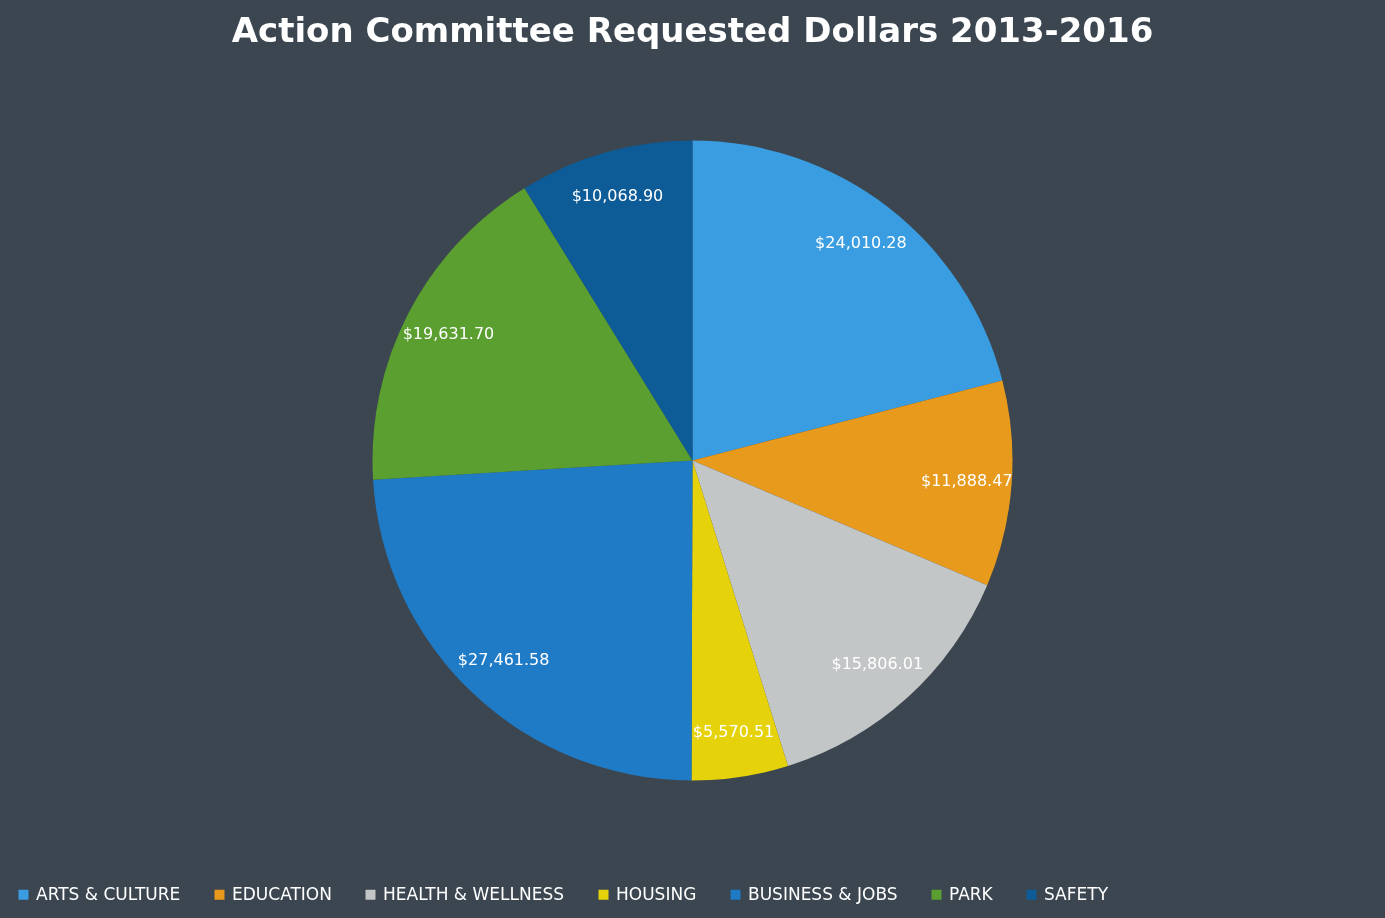  What do you see at coordinates (656, 893) in the screenshot?
I see `legend-label: HOUSING` at bounding box center [656, 893].